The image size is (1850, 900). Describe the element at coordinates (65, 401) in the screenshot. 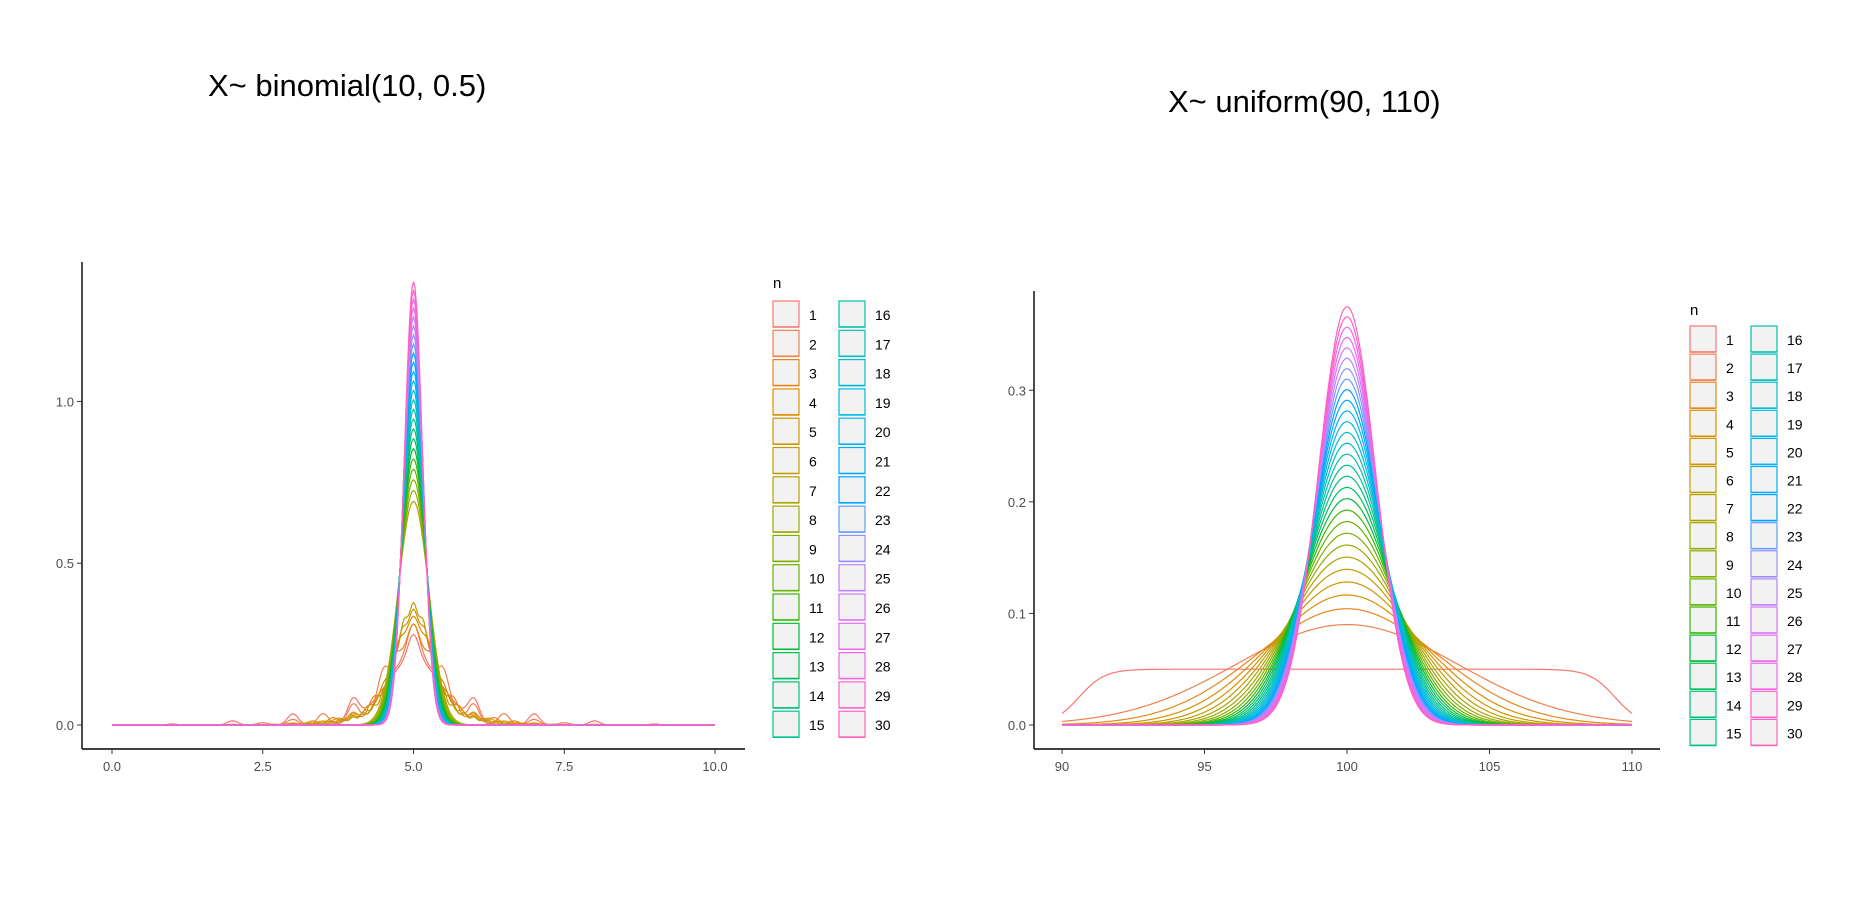

I see `y-tick-label: 1.0` at that location.